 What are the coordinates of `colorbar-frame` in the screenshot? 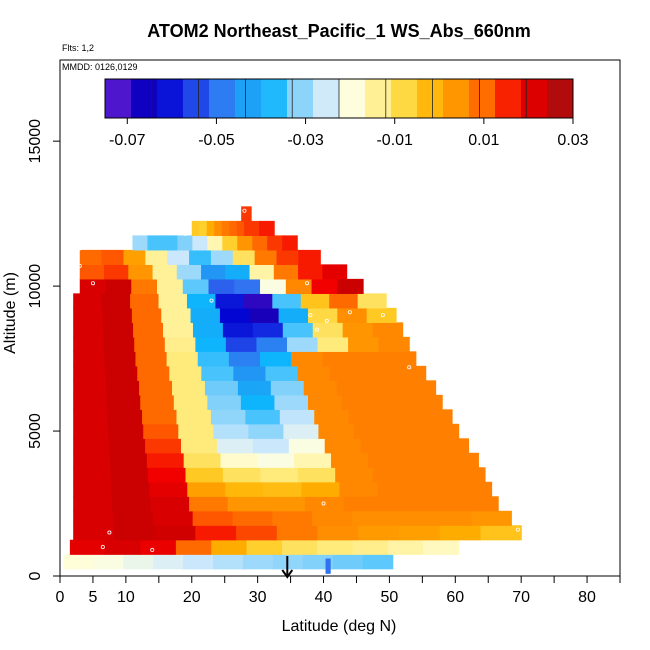 It's located at (339, 98).